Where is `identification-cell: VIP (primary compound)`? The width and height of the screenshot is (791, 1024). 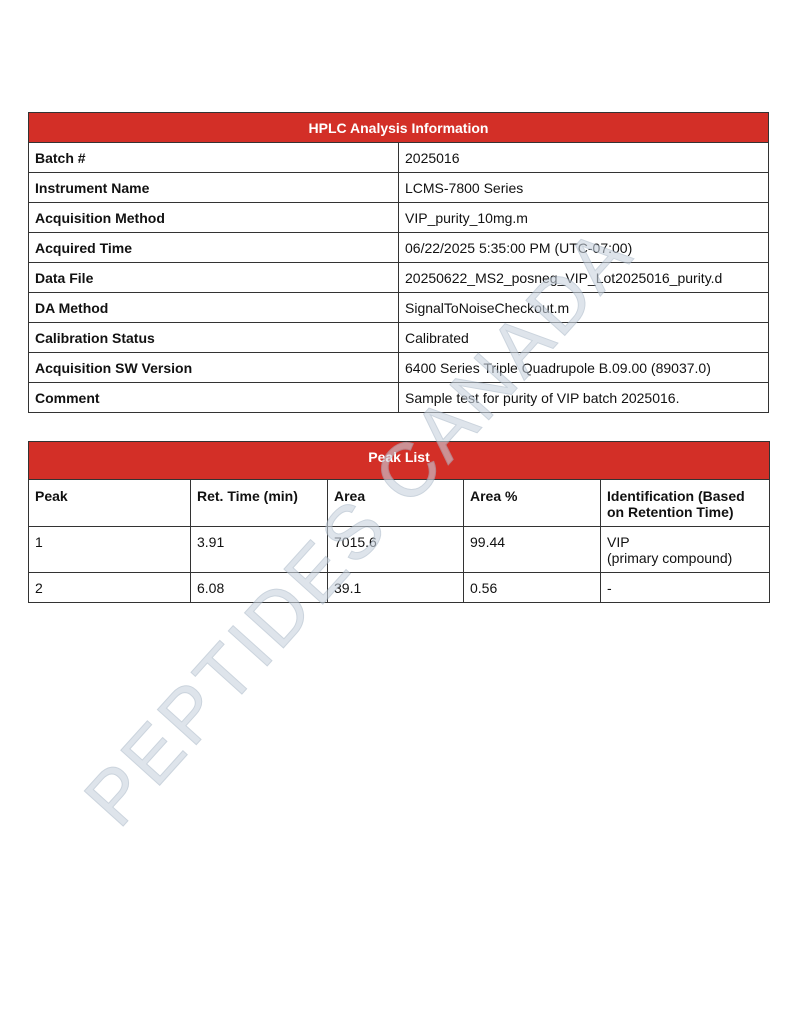 identification-cell: VIP (primary compound) is located at coordinates (685, 549).